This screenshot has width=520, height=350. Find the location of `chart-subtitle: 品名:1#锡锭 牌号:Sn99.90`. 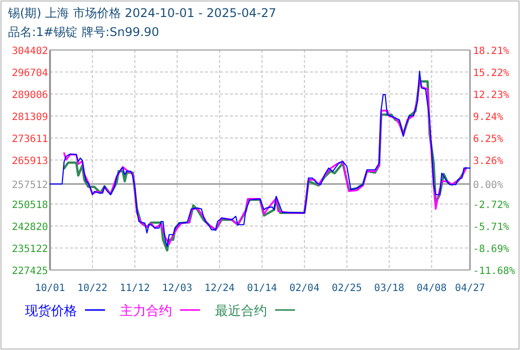

chart-subtitle: 品名:1#锡锭 牌号:Sn99.90 is located at coordinates (84, 32).